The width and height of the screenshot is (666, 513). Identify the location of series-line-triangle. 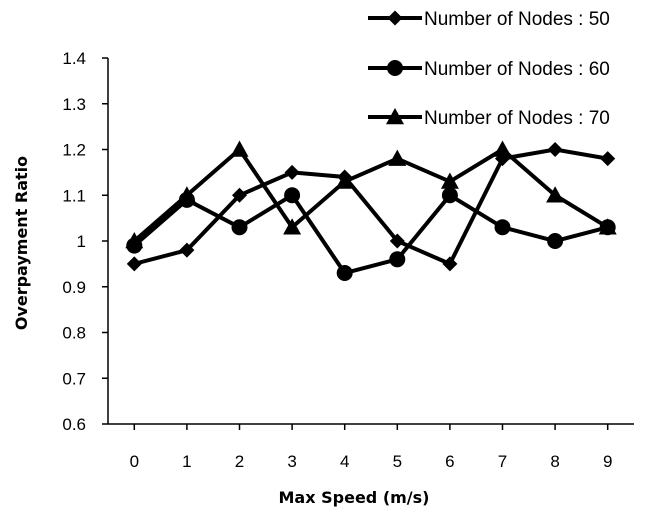
(370, 194).